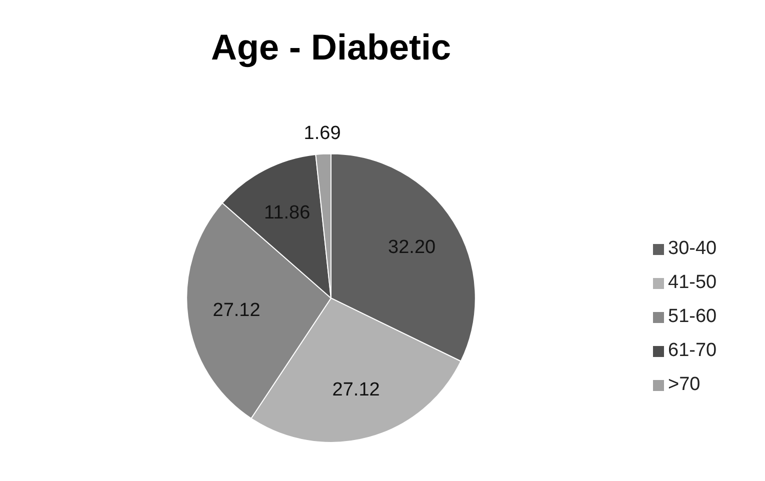 The width and height of the screenshot is (765, 481). Describe the element at coordinates (692, 317) in the screenshot. I see `legend-label: 51-60` at that location.